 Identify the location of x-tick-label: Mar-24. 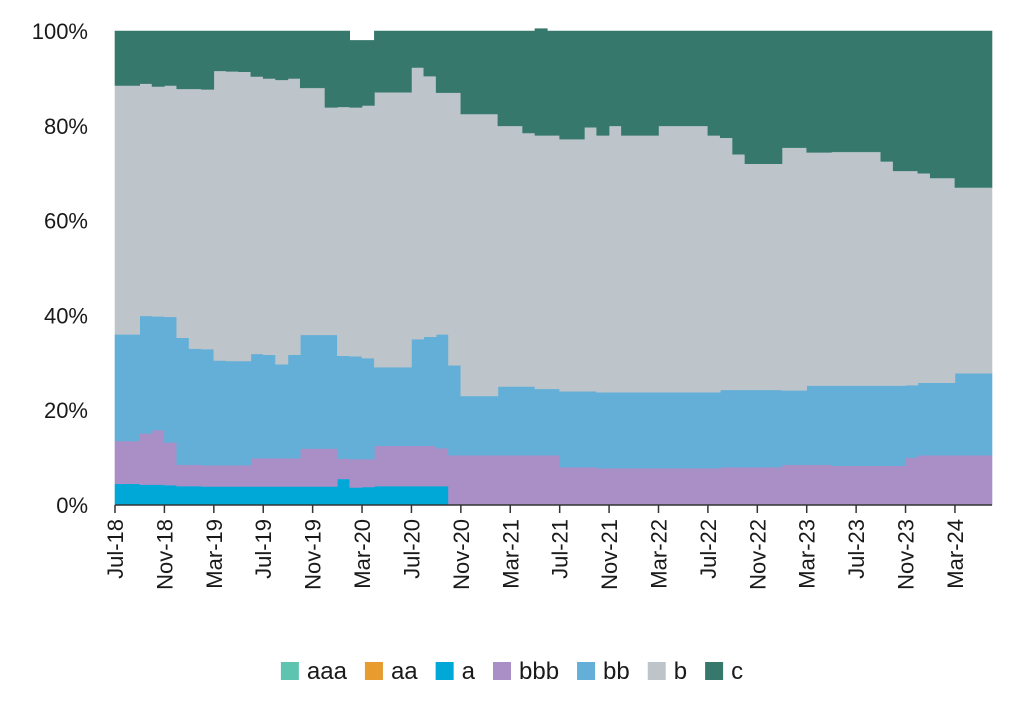
(955, 554).